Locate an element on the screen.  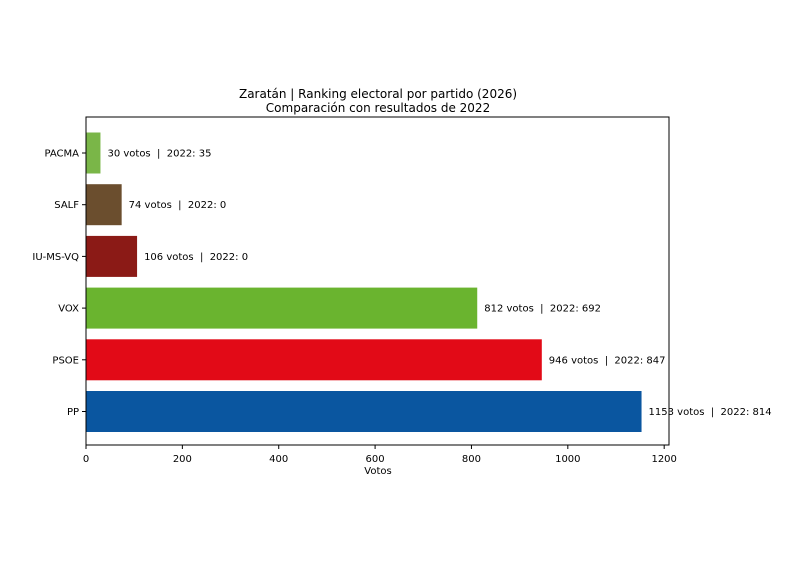
x-tick-label: 800 is located at coordinates (471, 459).